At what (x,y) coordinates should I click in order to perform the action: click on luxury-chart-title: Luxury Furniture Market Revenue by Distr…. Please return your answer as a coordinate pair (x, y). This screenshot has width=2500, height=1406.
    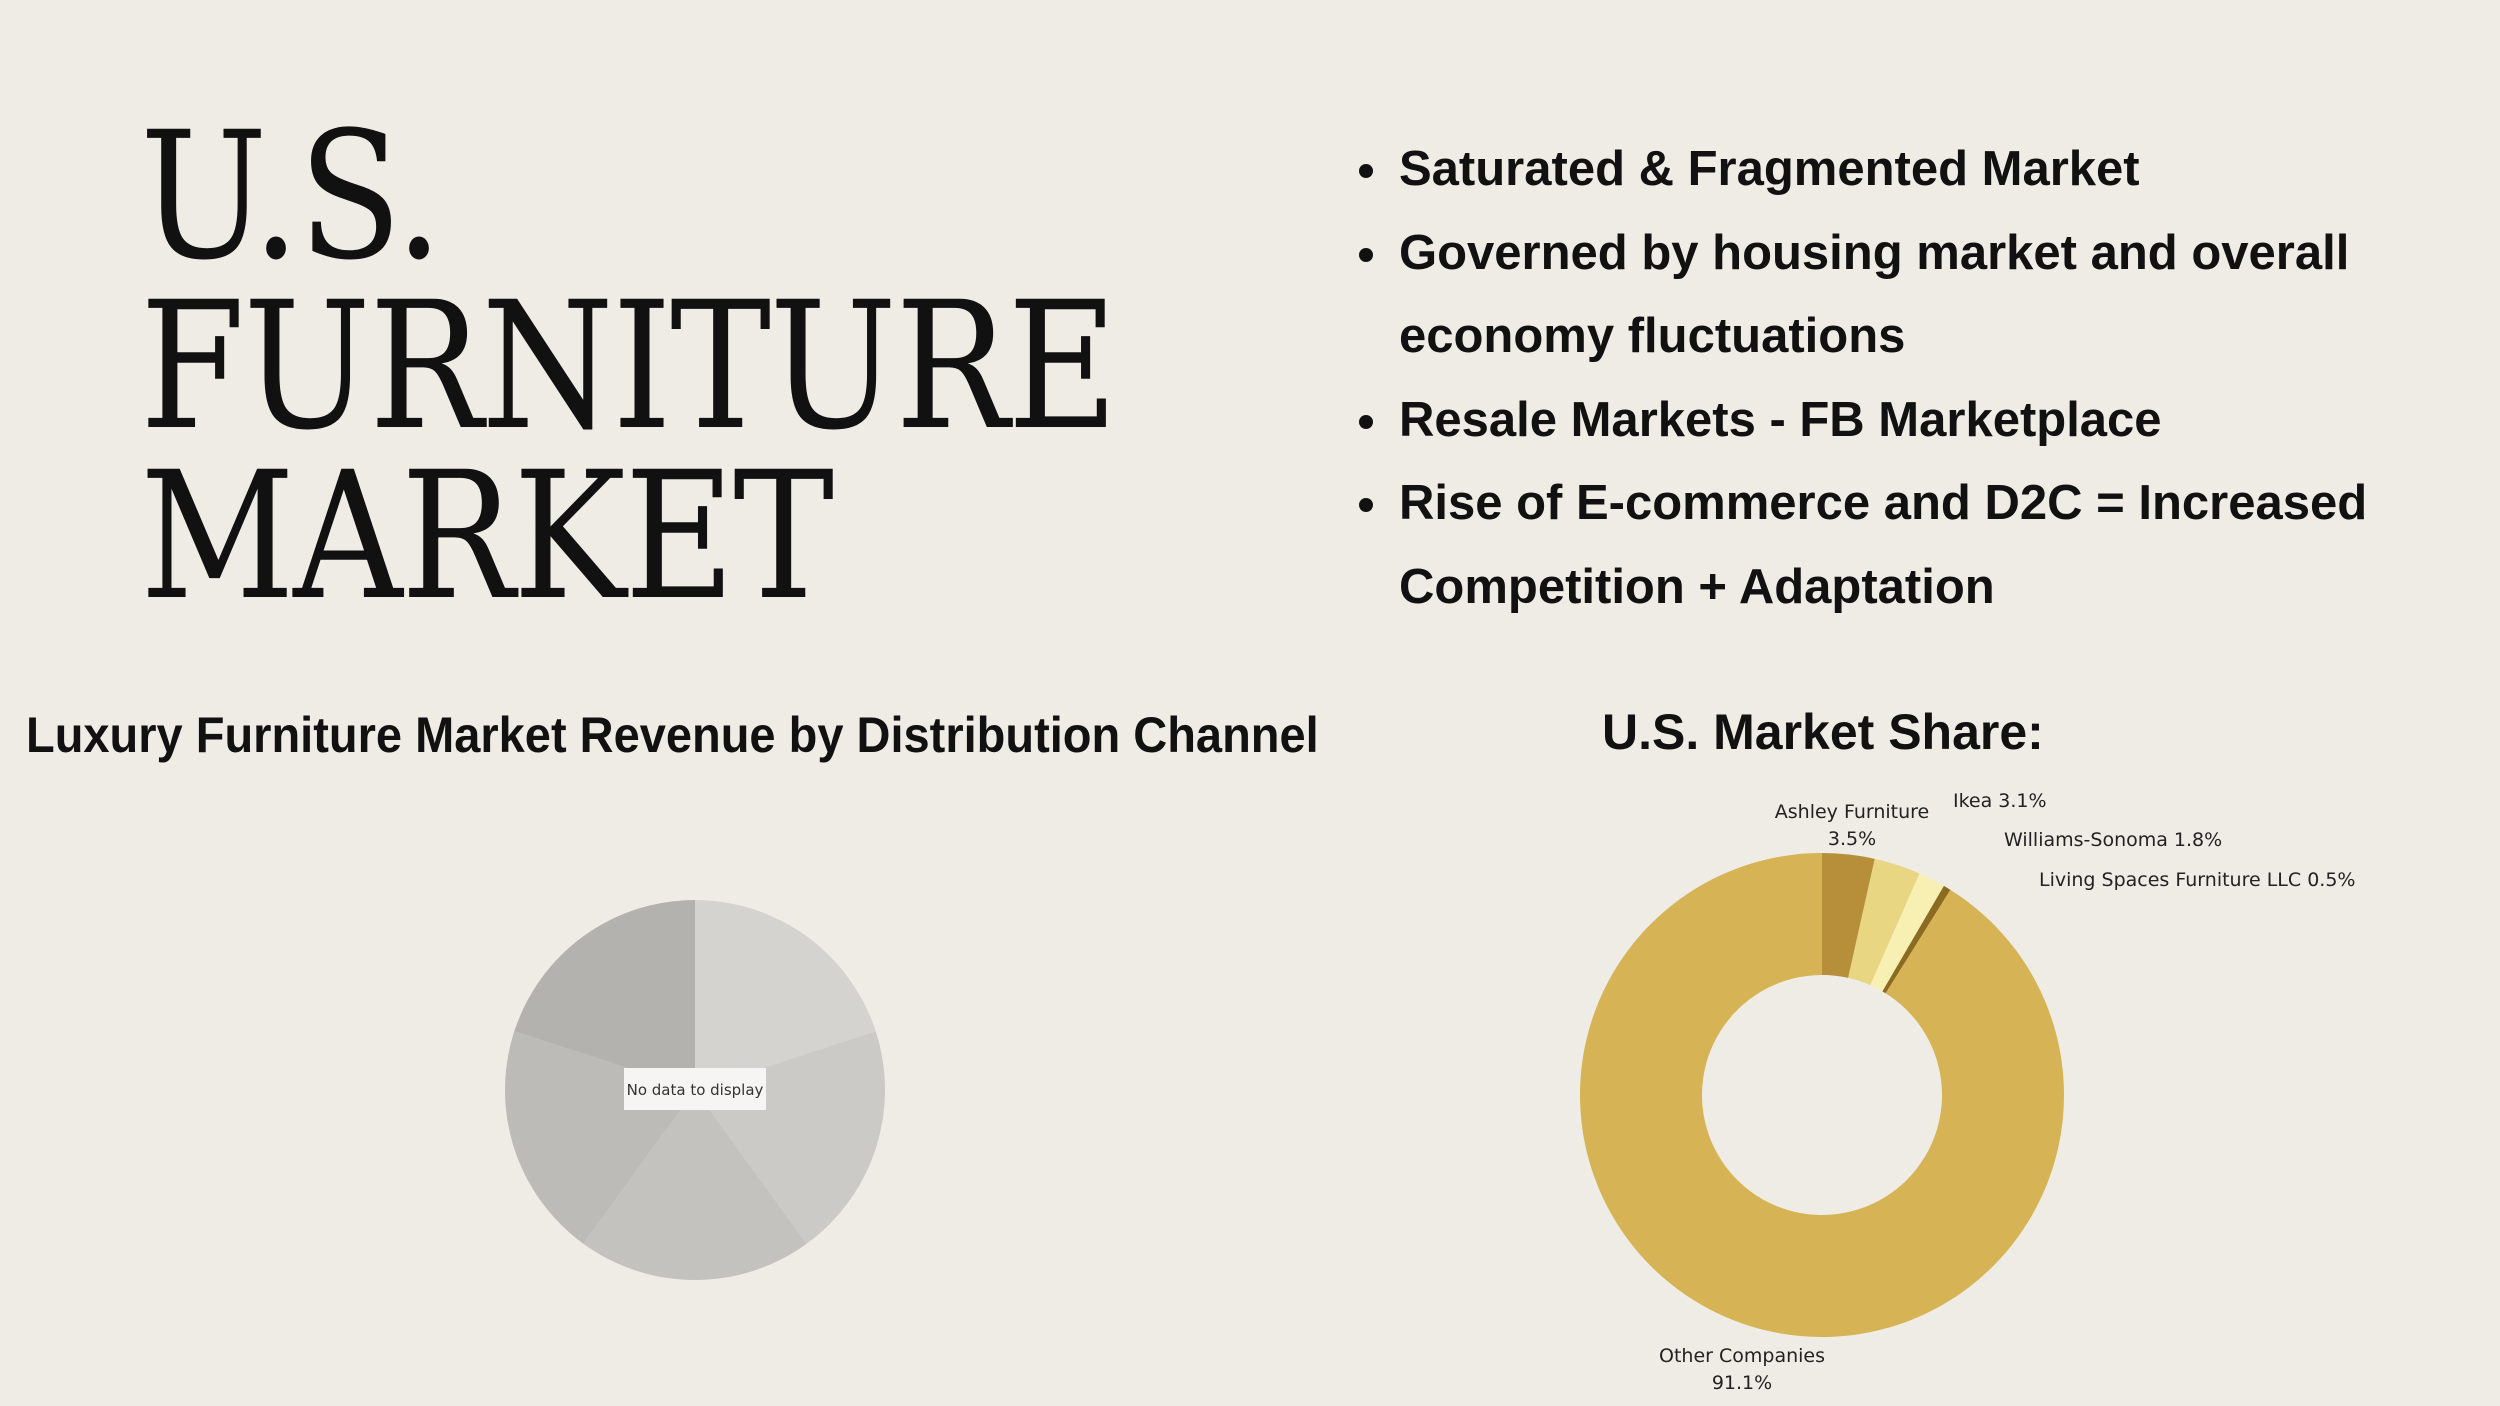
    Looking at the image, I should click on (672, 735).